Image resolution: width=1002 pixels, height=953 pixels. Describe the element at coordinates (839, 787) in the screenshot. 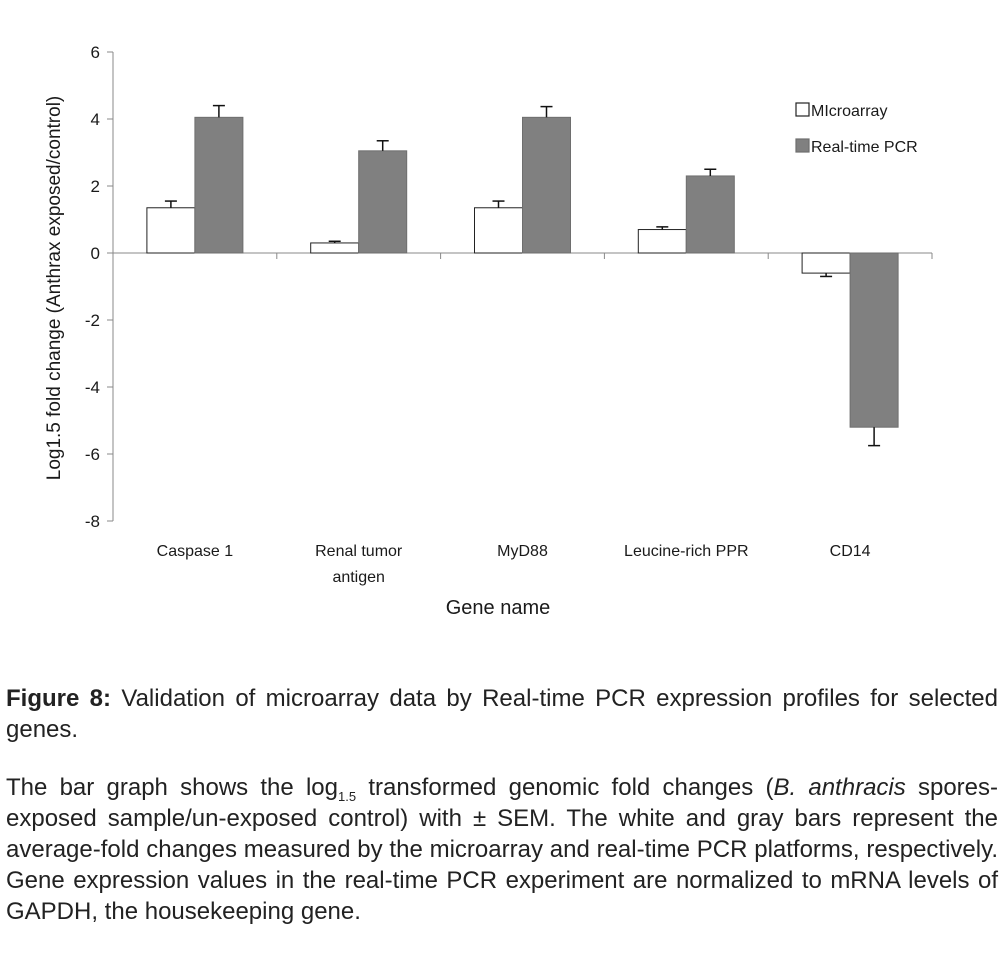

I see `caption-species: B. anthracis` at that location.